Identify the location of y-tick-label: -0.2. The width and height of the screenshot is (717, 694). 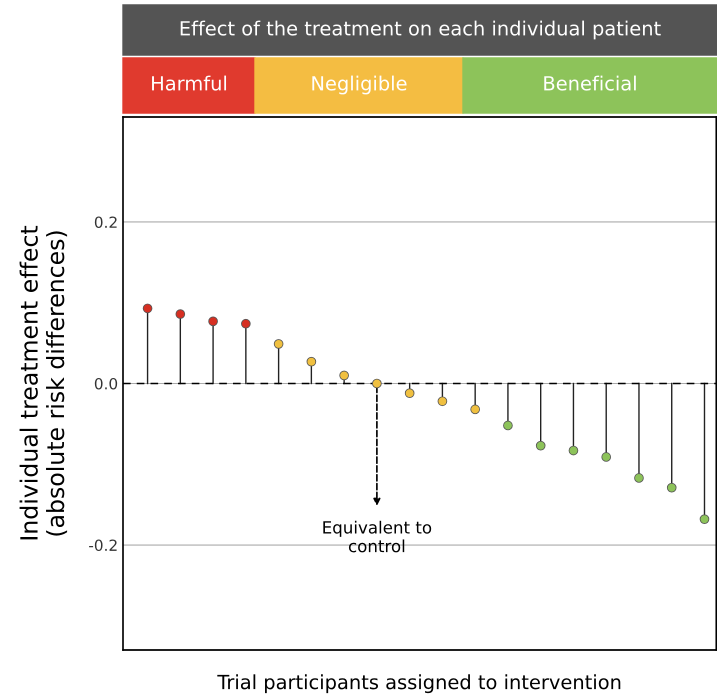
(103, 545).